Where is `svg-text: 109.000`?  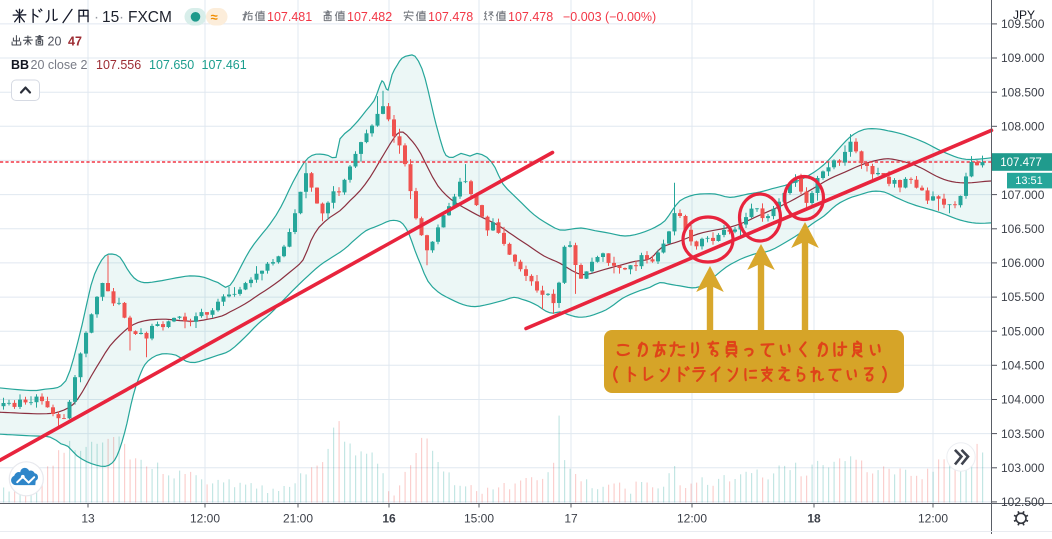 svg-text: 109.000 is located at coordinates (1023, 58).